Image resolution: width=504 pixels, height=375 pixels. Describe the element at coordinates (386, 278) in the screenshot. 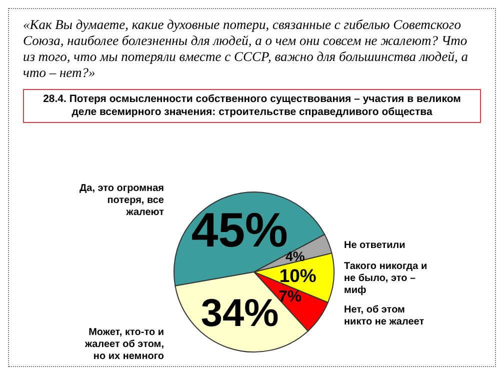

I see `slice-label: Такого никогда и не было, это – миф` at that location.